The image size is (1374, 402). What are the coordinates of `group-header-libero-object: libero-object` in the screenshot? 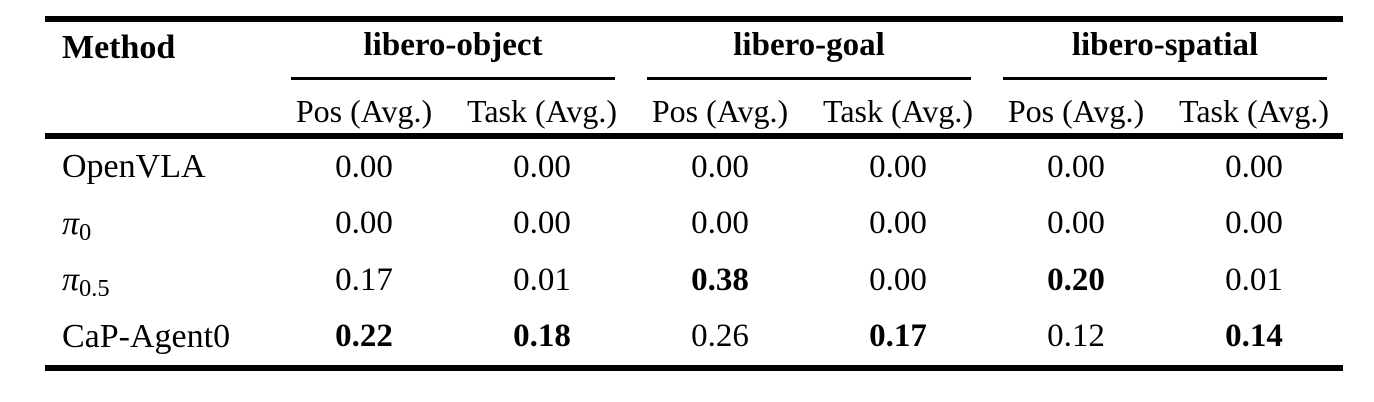 It's located at (453, 53).